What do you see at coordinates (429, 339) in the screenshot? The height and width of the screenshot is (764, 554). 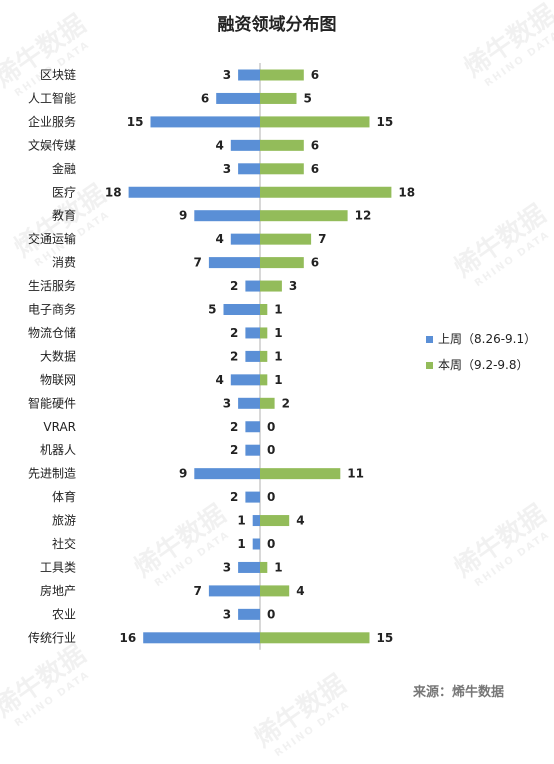 I see `legend-swatch-last-week` at bounding box center [429, 339].